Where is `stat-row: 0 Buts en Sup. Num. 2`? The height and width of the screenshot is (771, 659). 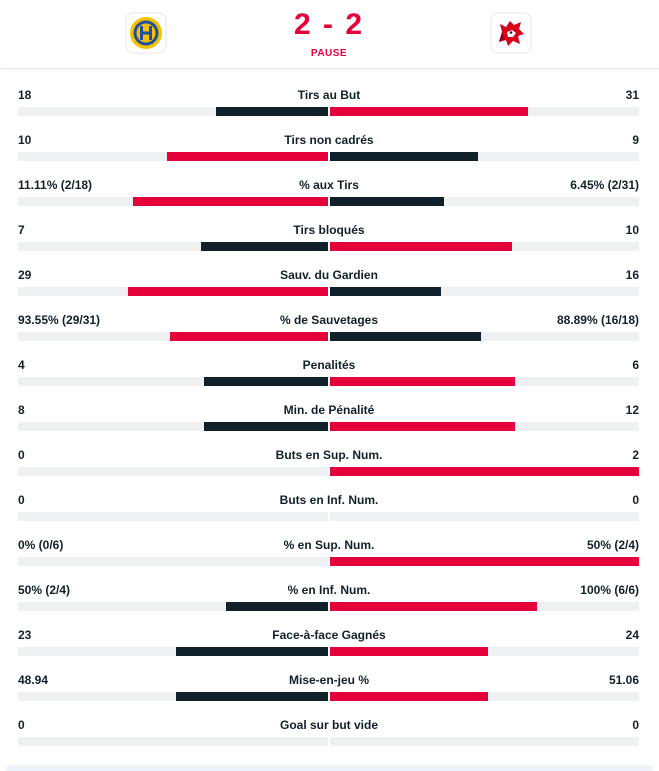 stat-row: 0 Buts en Sup. Num. 2 is located at coordinates (329, 466).